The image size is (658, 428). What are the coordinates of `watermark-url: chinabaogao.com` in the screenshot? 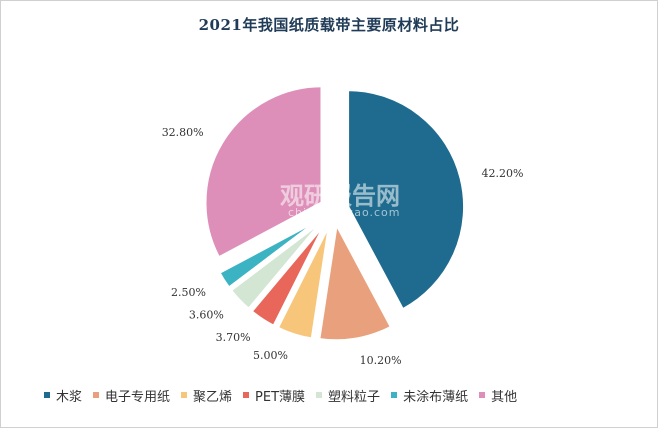 It's located at (344, 212).